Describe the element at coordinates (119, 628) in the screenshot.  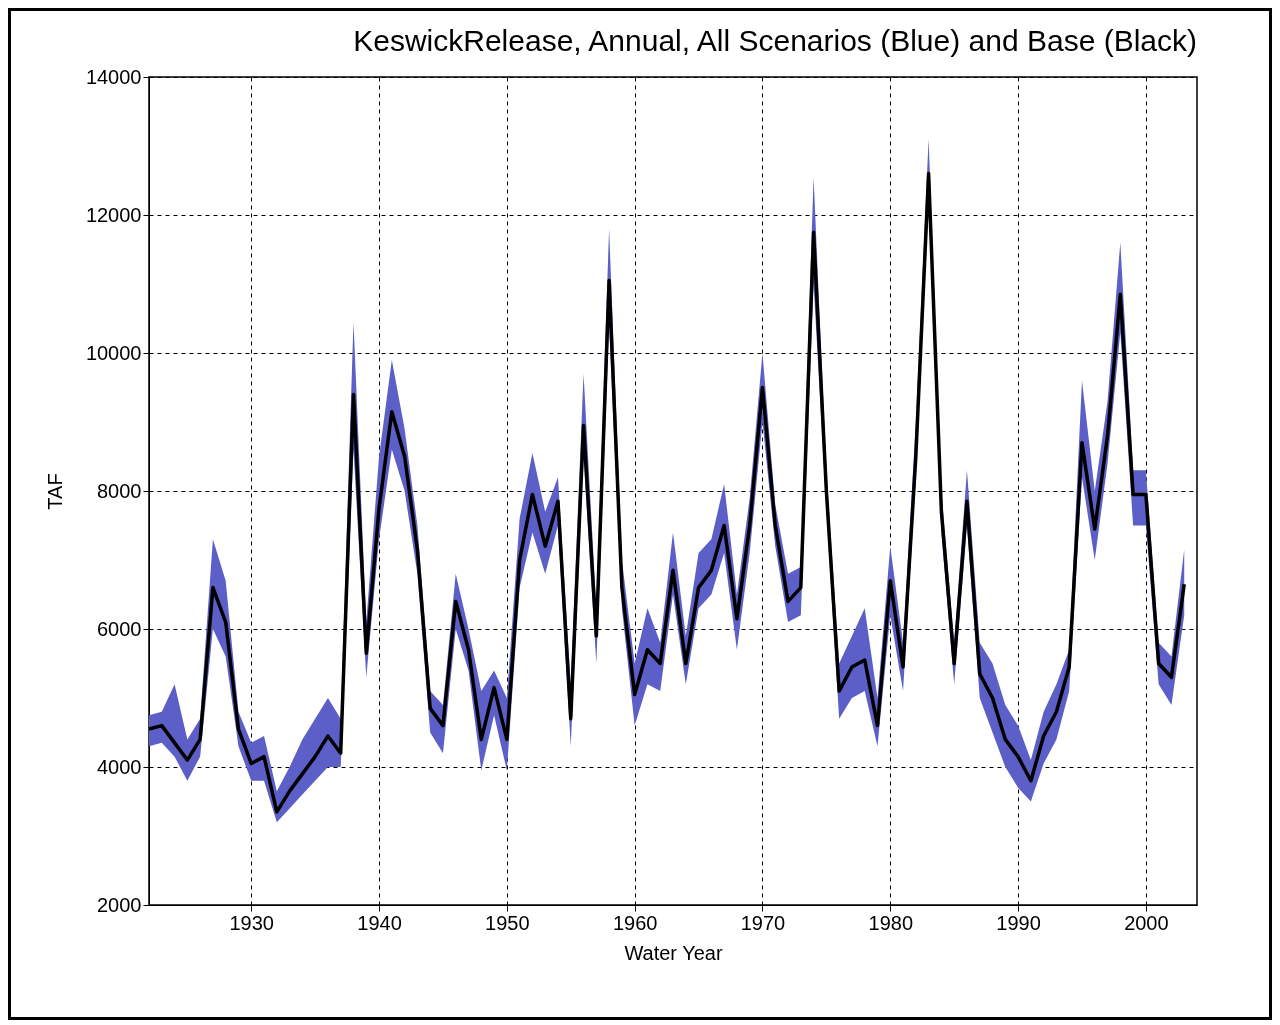
I see `y-tick-label: 6000` at that location.